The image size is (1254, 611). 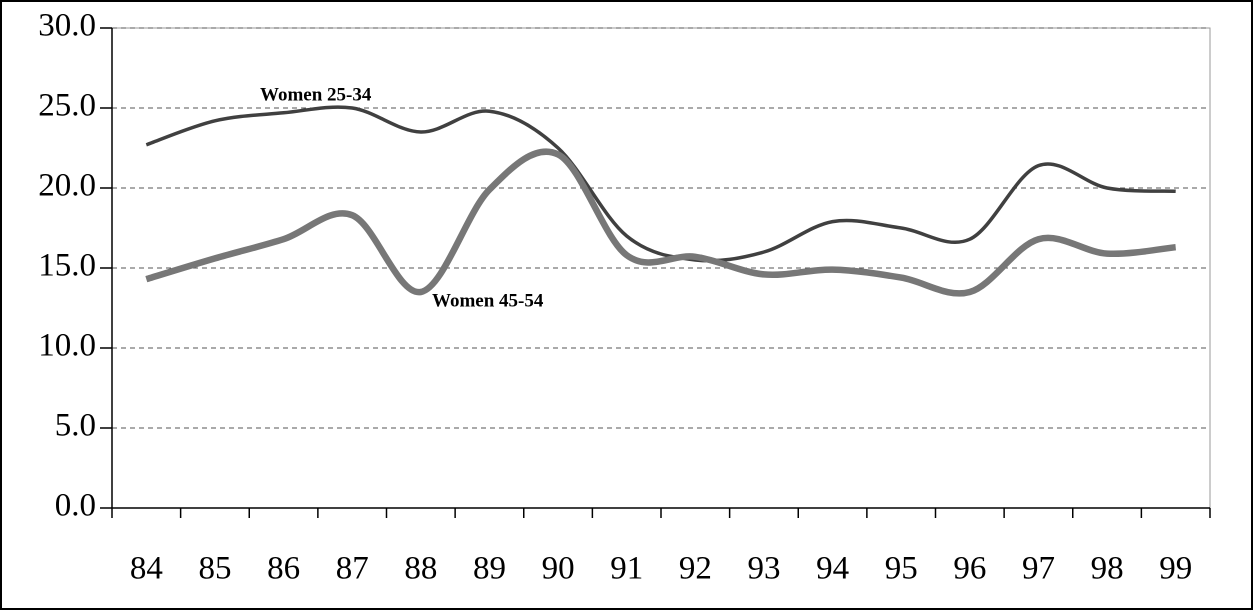 I want to click on y-tick-label: 25.0, so click(x=67, y=106).